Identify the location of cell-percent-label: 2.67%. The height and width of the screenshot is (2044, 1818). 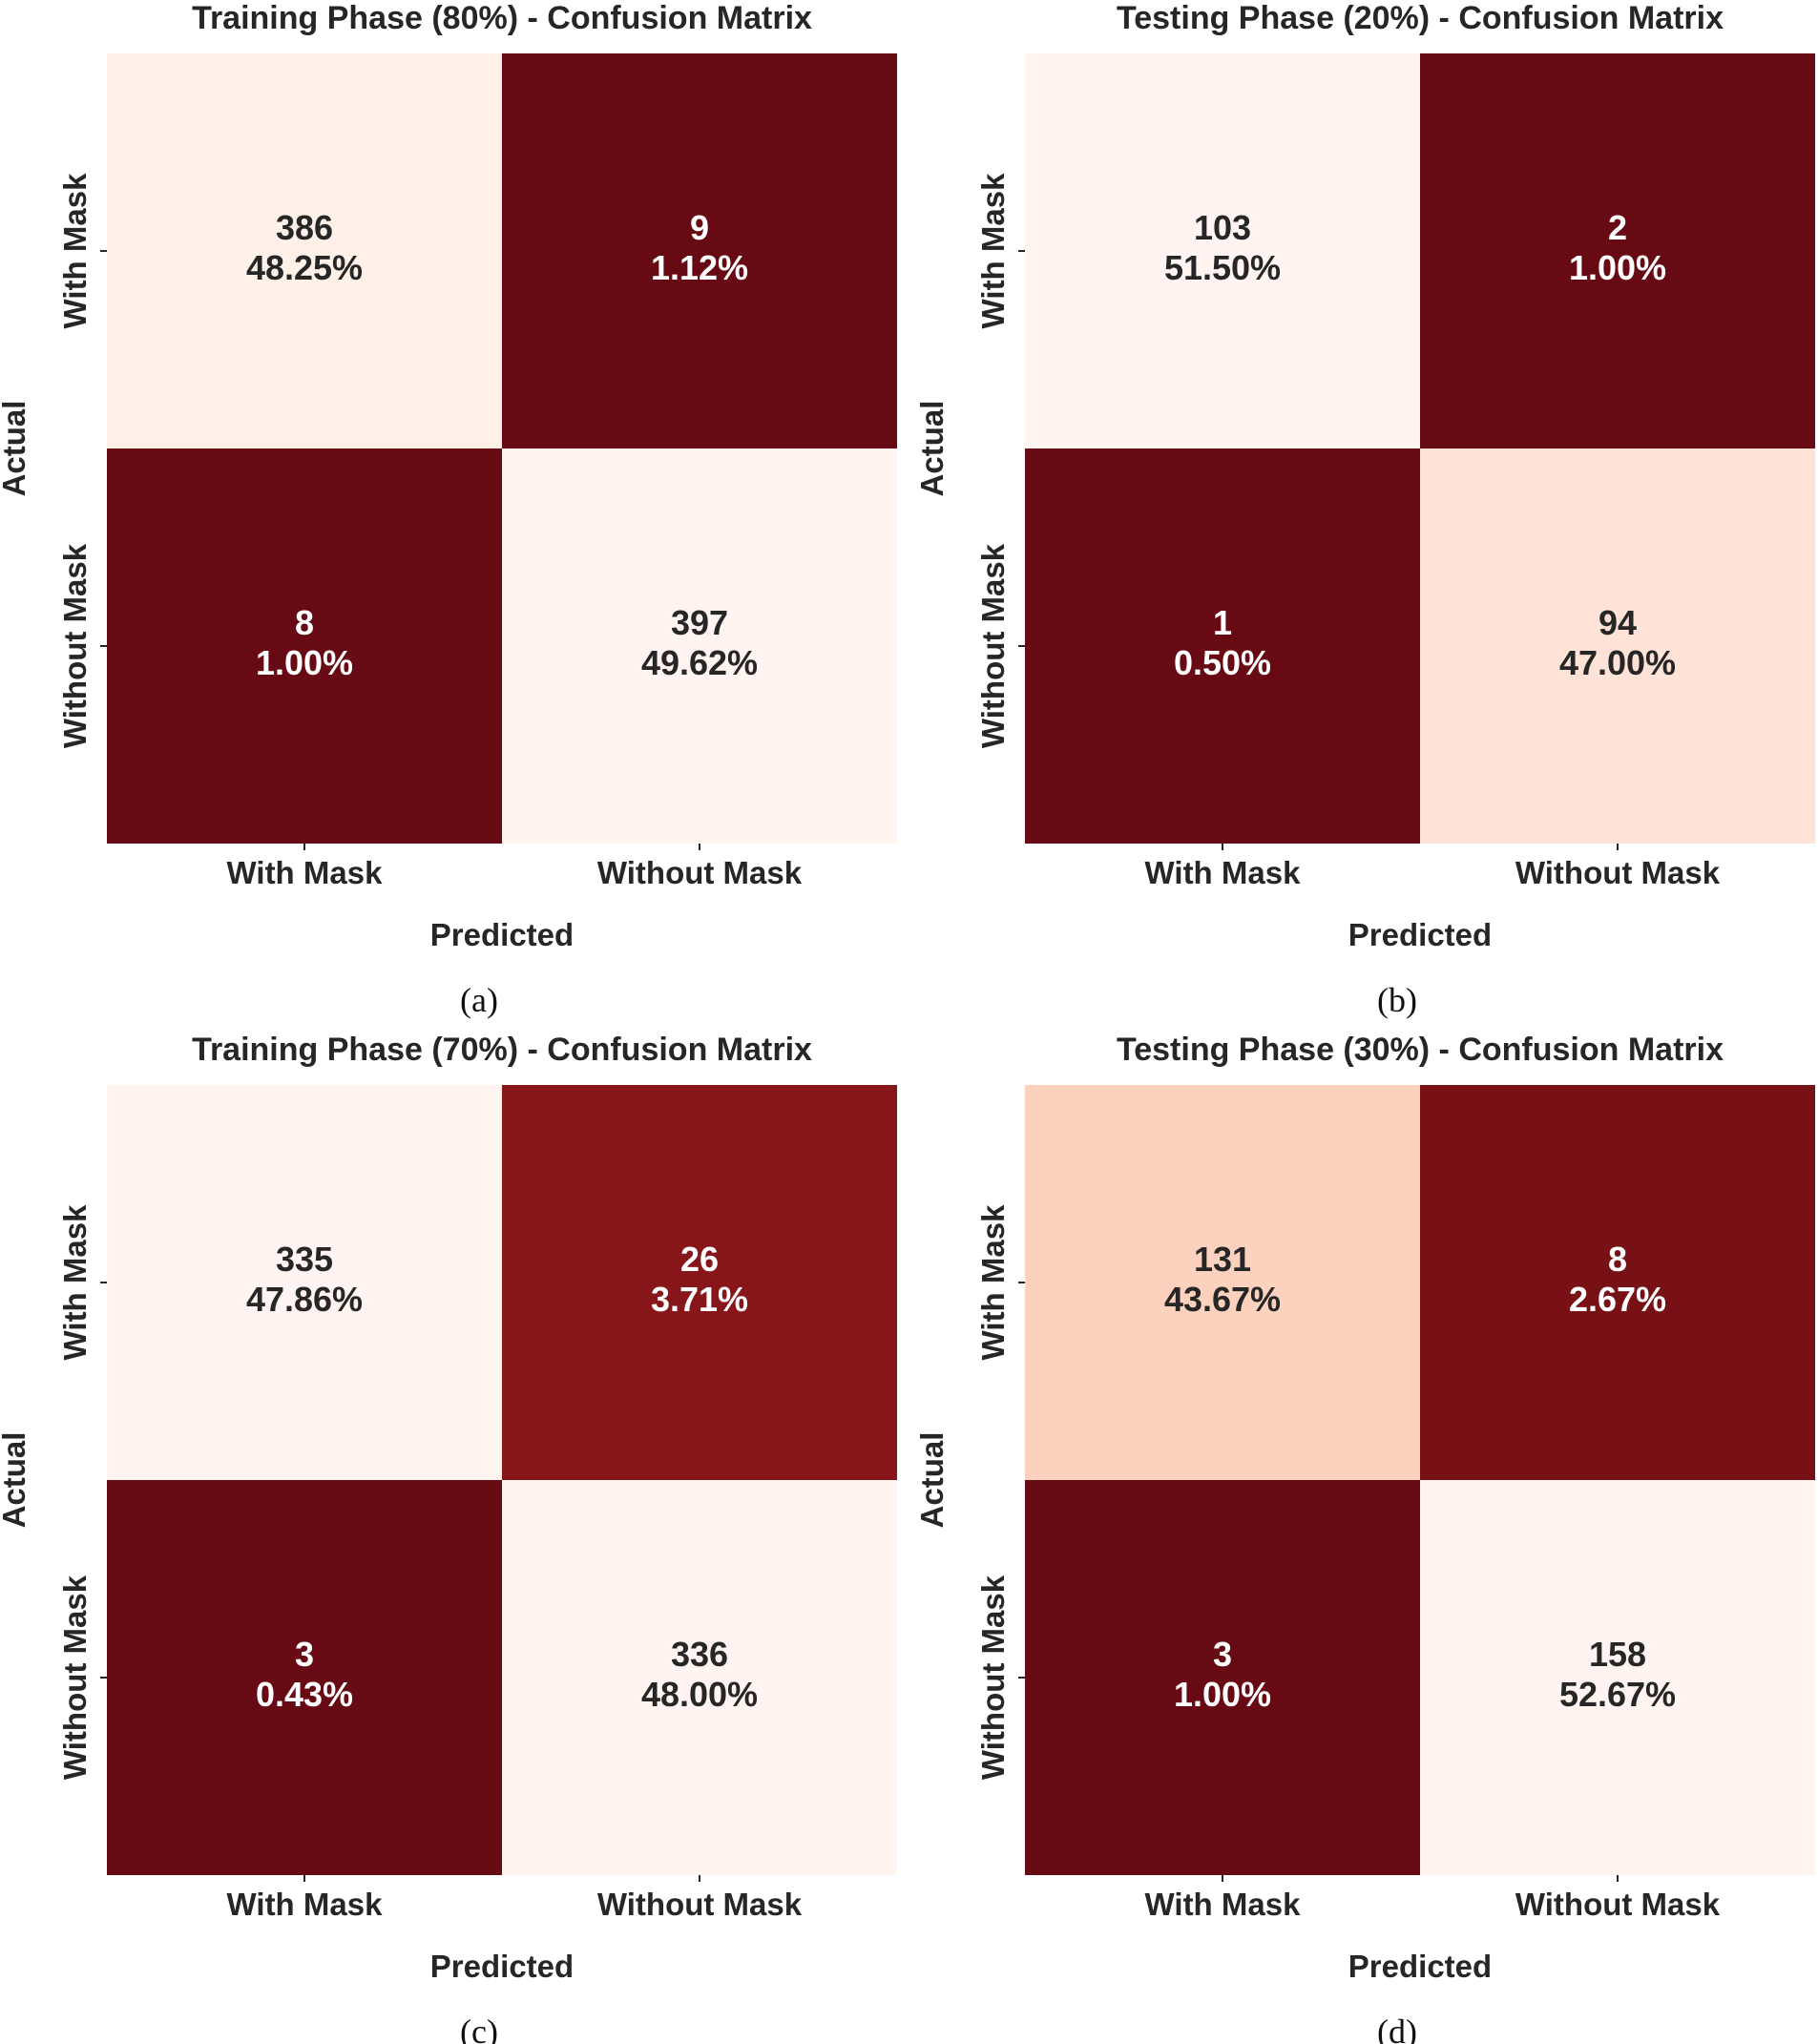
(1617, 1299).